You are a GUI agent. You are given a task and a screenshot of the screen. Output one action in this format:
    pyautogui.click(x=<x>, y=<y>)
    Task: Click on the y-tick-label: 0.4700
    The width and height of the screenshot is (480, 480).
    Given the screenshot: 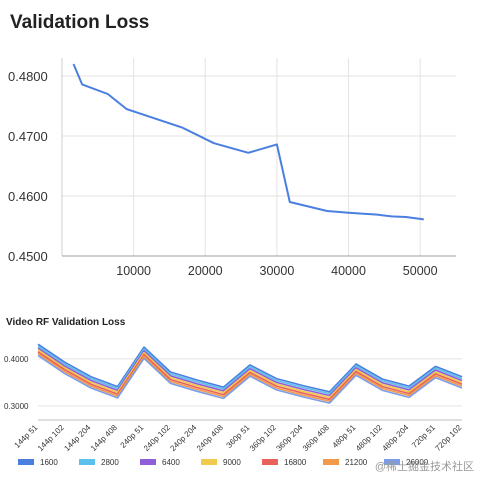 What is the action you would take?
    pyautogui.click(x=28, y=136)
    